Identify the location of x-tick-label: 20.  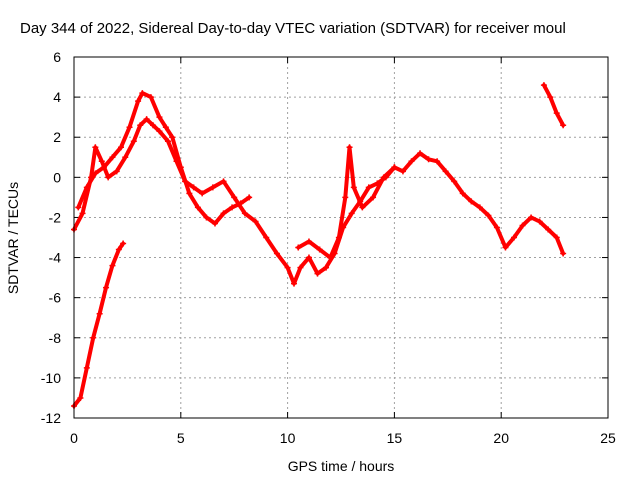
(501, 438).